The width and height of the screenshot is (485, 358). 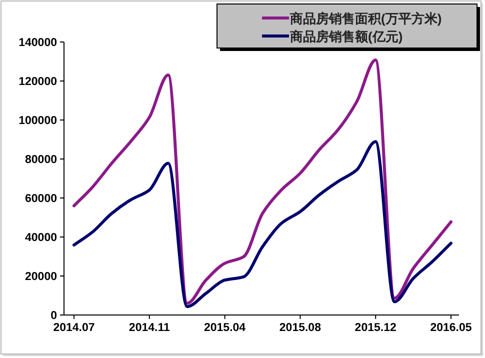 What do you see at coordinates (451, 328) in the screenshot?
I see `x-tick-label: 2016.05` at bounding box center [451, 328].